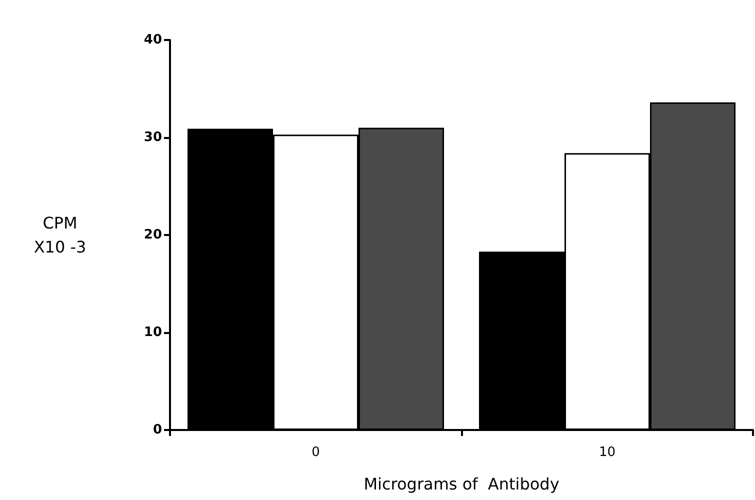  I want to click on y-tick-label: 20, so click(153, 235).